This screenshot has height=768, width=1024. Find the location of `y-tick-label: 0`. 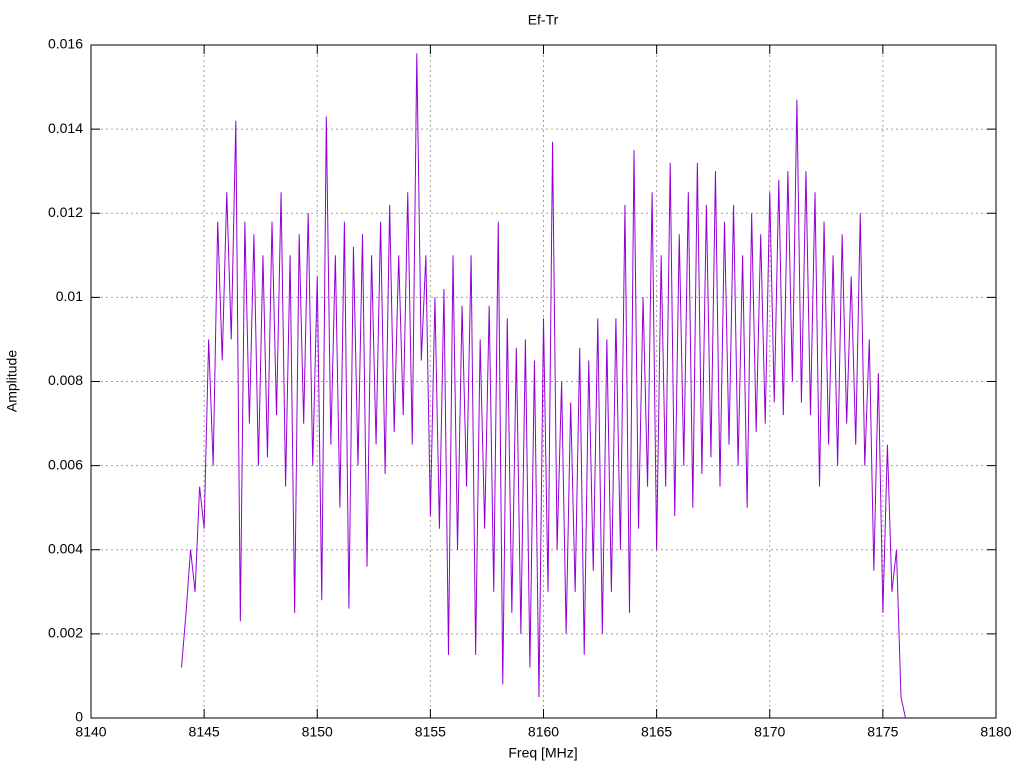

y-tick-label: 0 is located at coordinates (79, 717).